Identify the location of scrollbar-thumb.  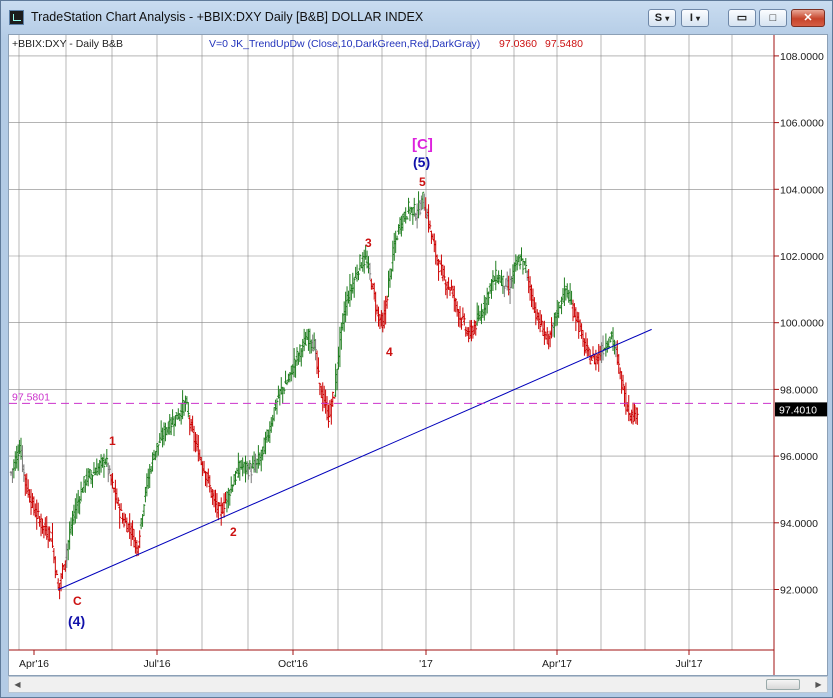
(783, 684).